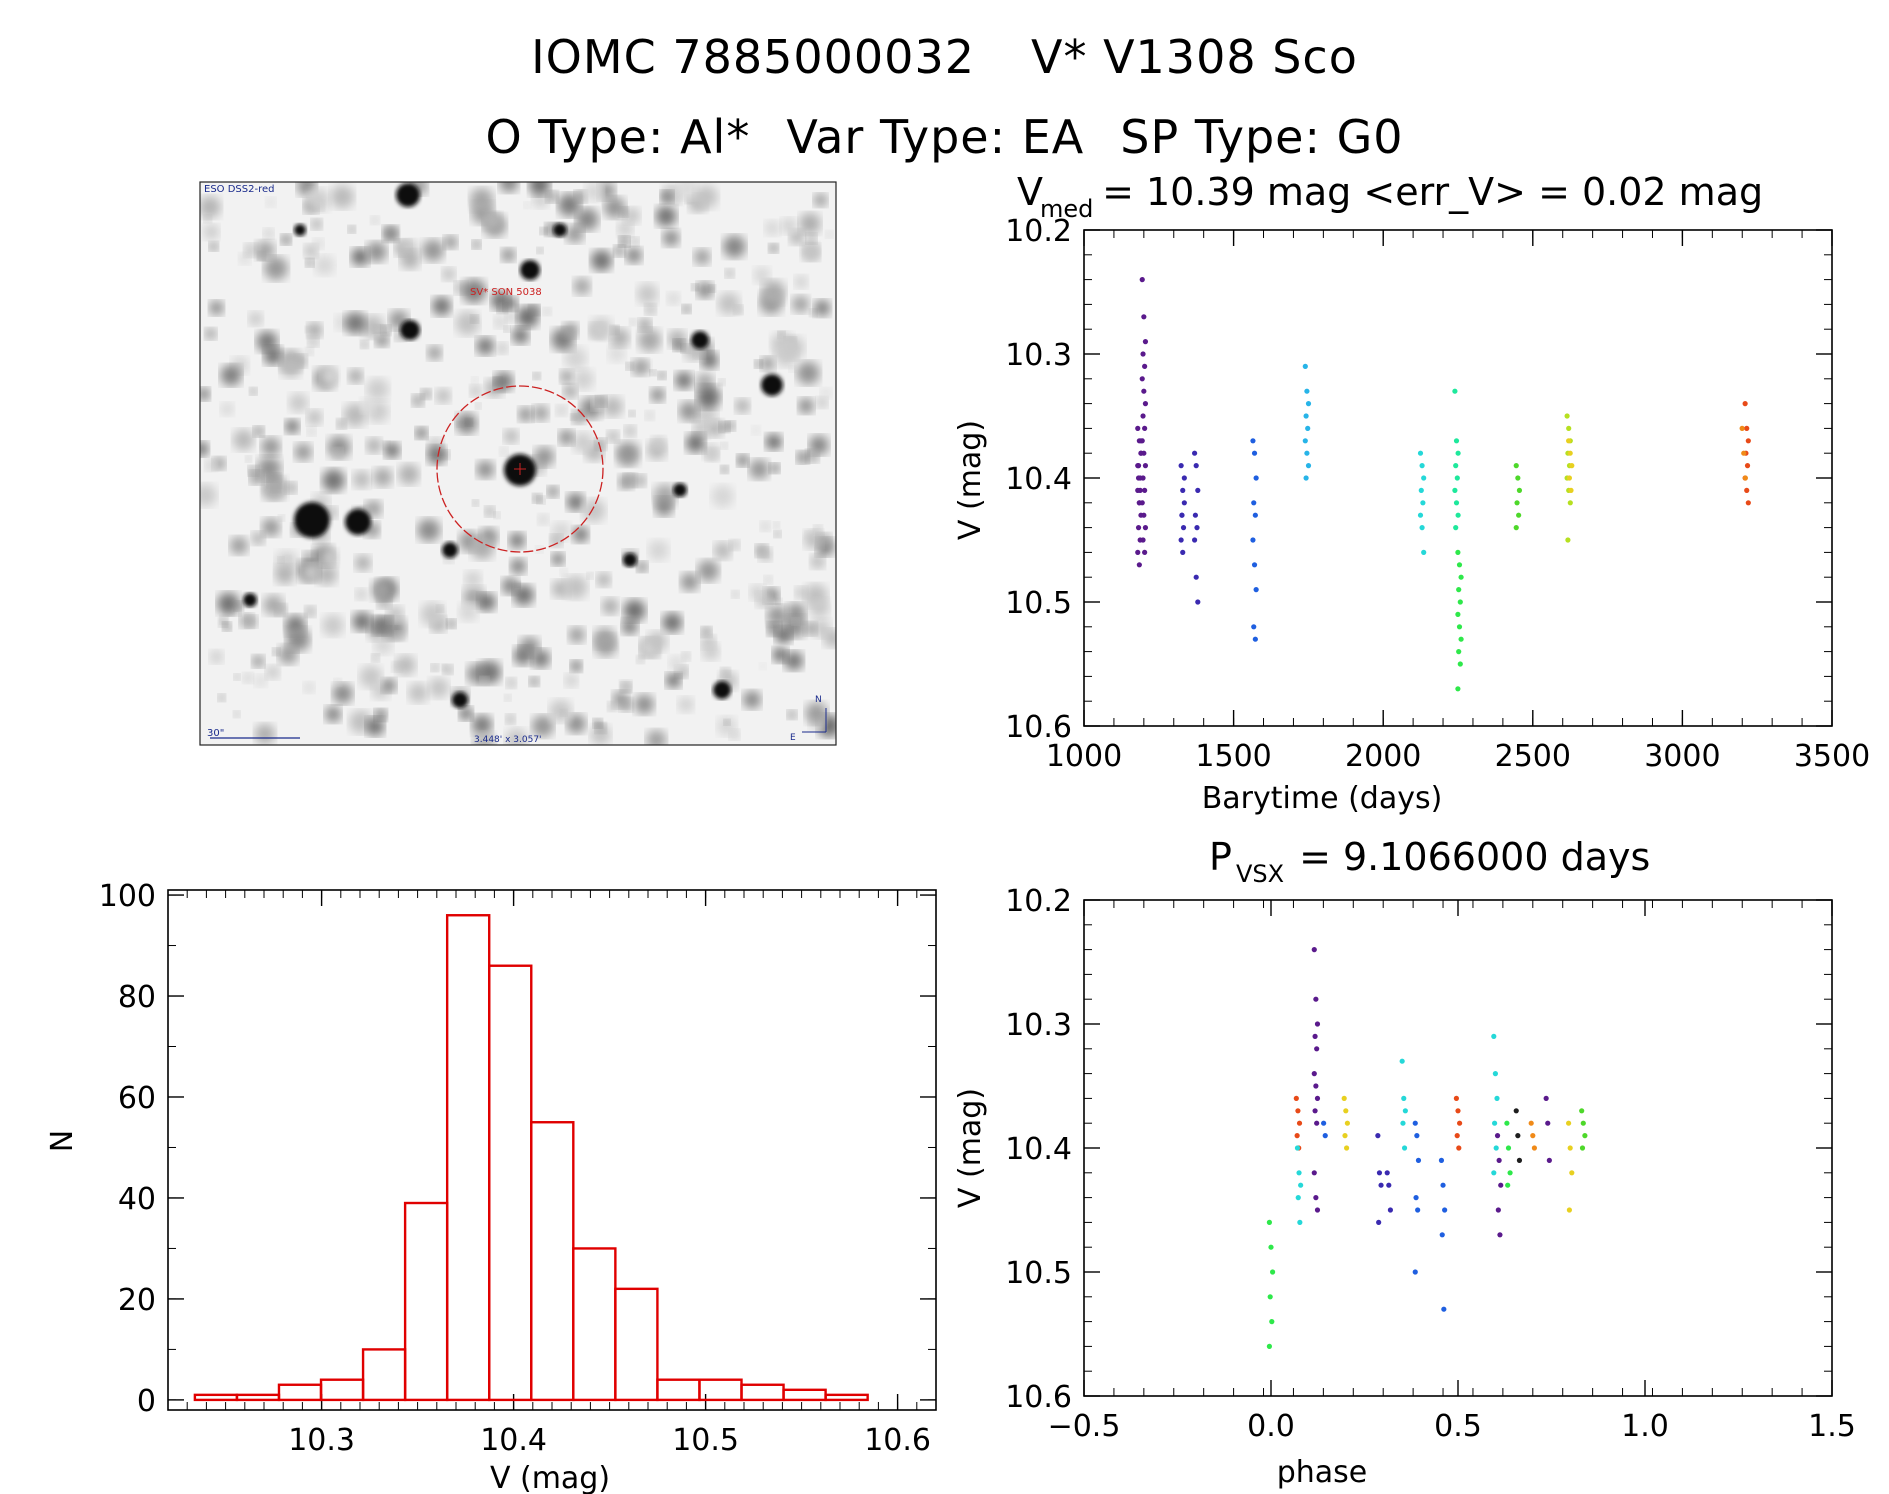 The height and width of the screenshot is (1494, 1889). What do you see at coordinates (1220, 857) in the screenshot?
I see `phased-title-main: P` at bounding box center [1220, 857].